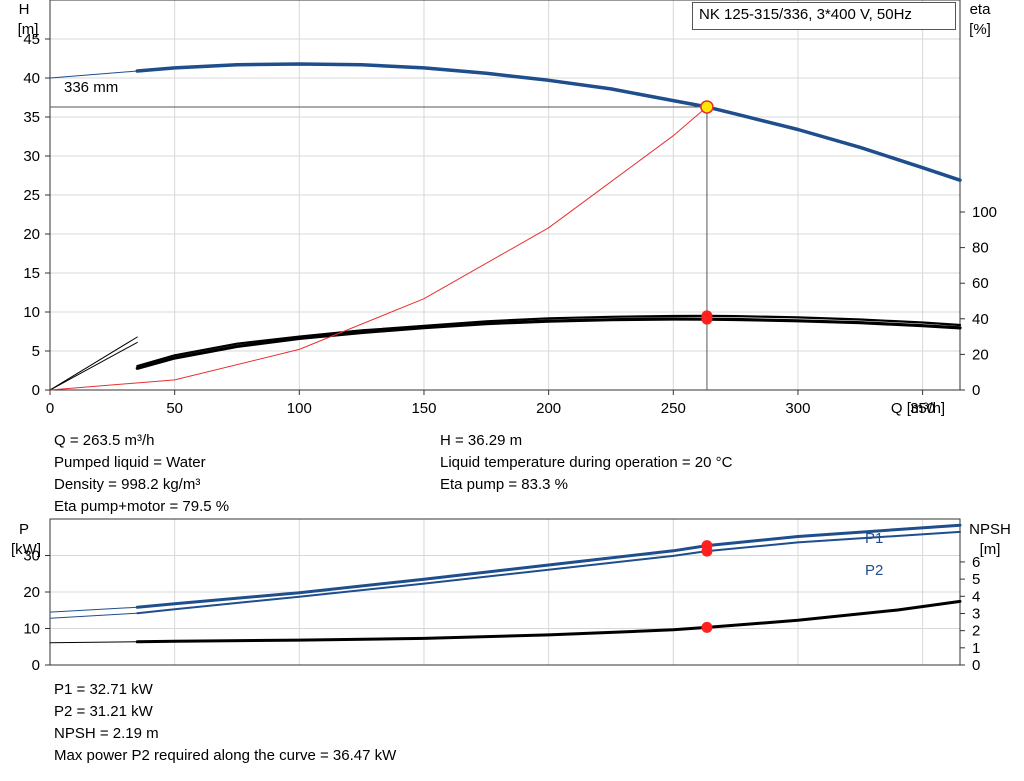 Image resolution: width=1024 pixels, height=781 pixels. What do you see at coordinates (504, 484) in the screenshot?
I see `info-eta-pump: Eta pump = 83.3 %` at bounding box center [504, 484].